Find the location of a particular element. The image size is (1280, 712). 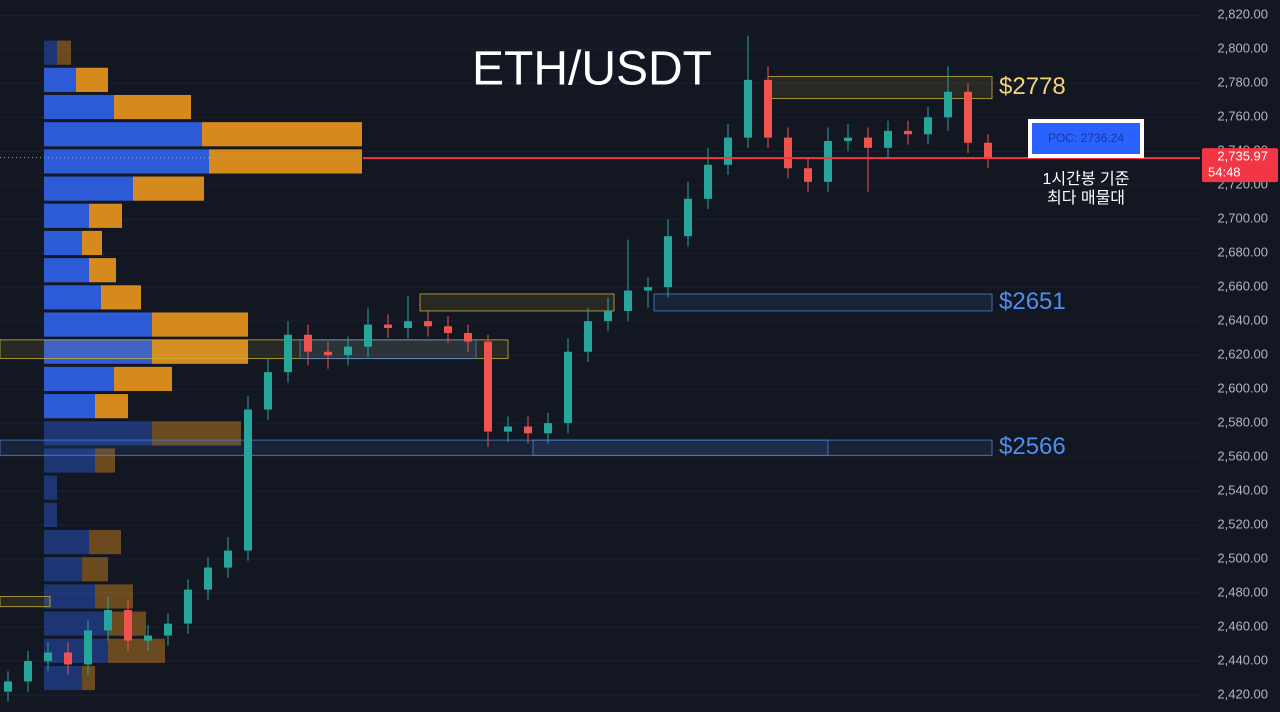

y-tick-label: 2,520.00 is located at coordinates (1242, 524).